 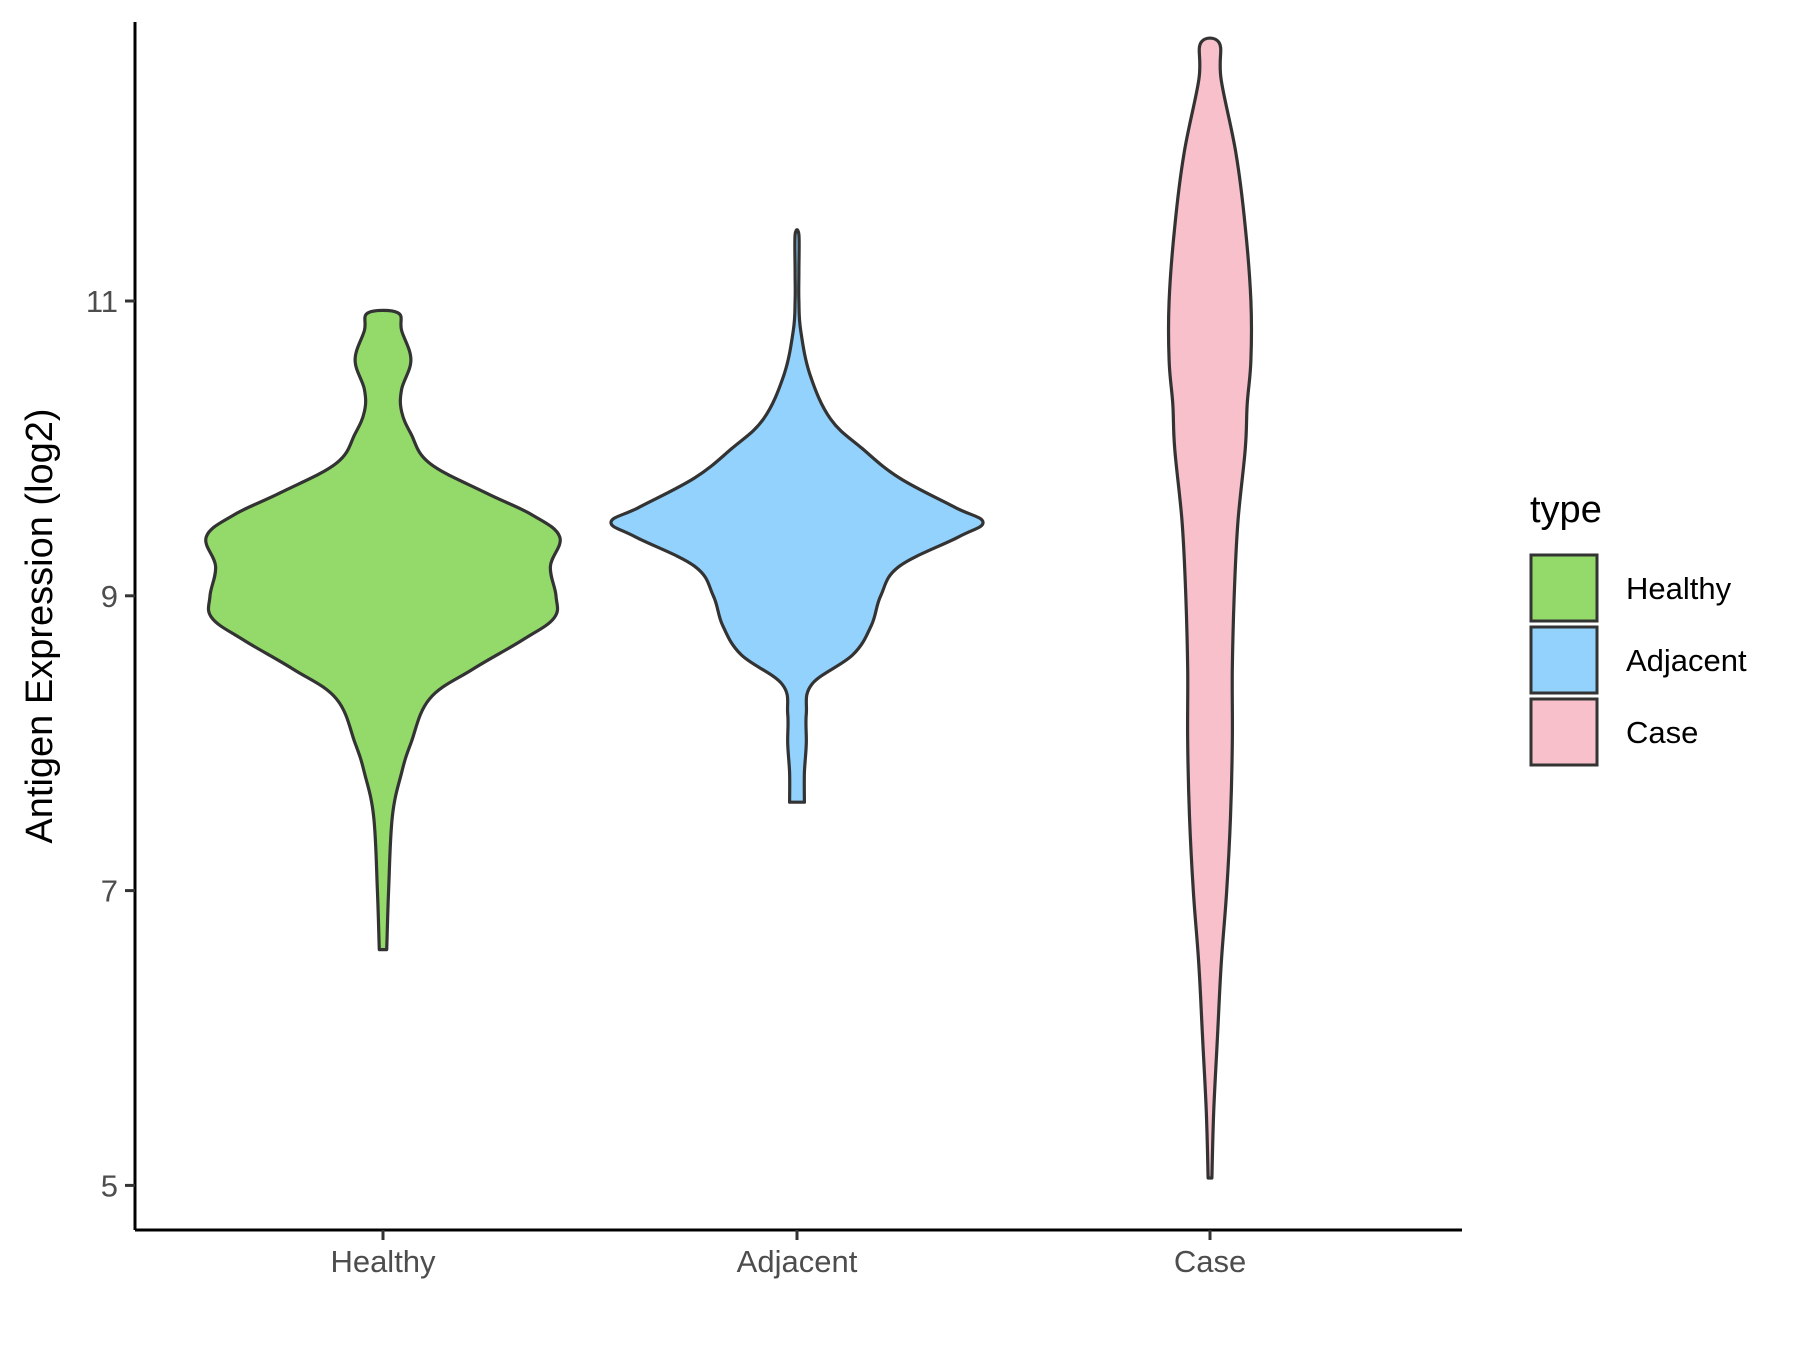 What do you see at coordinates (110, 743) in the screenshot?
I see `y-axis-ticks: 5 7 9 11` at bounding box center [110, 743].